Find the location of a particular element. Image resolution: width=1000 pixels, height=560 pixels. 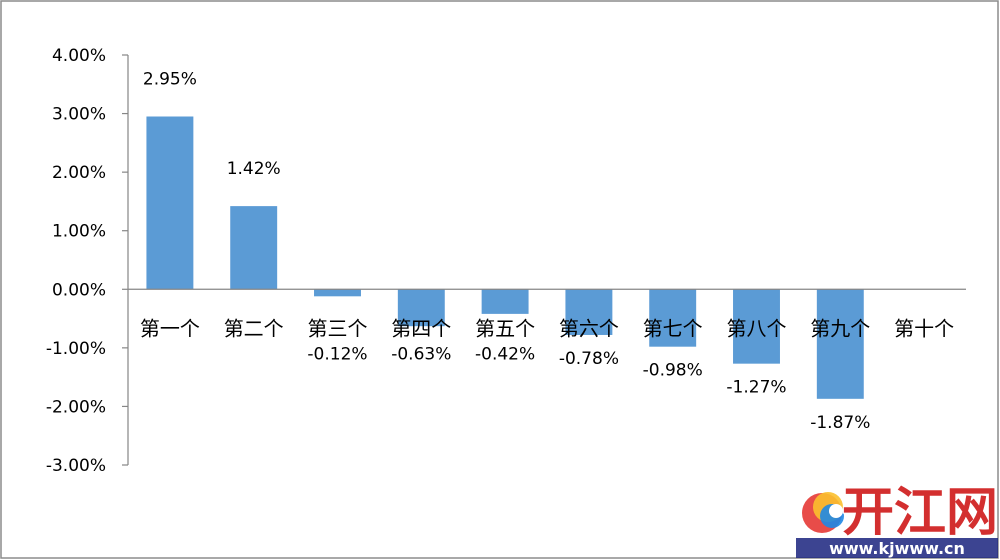

y-tick-label: -3.00% is located at coordinates (76, 466).